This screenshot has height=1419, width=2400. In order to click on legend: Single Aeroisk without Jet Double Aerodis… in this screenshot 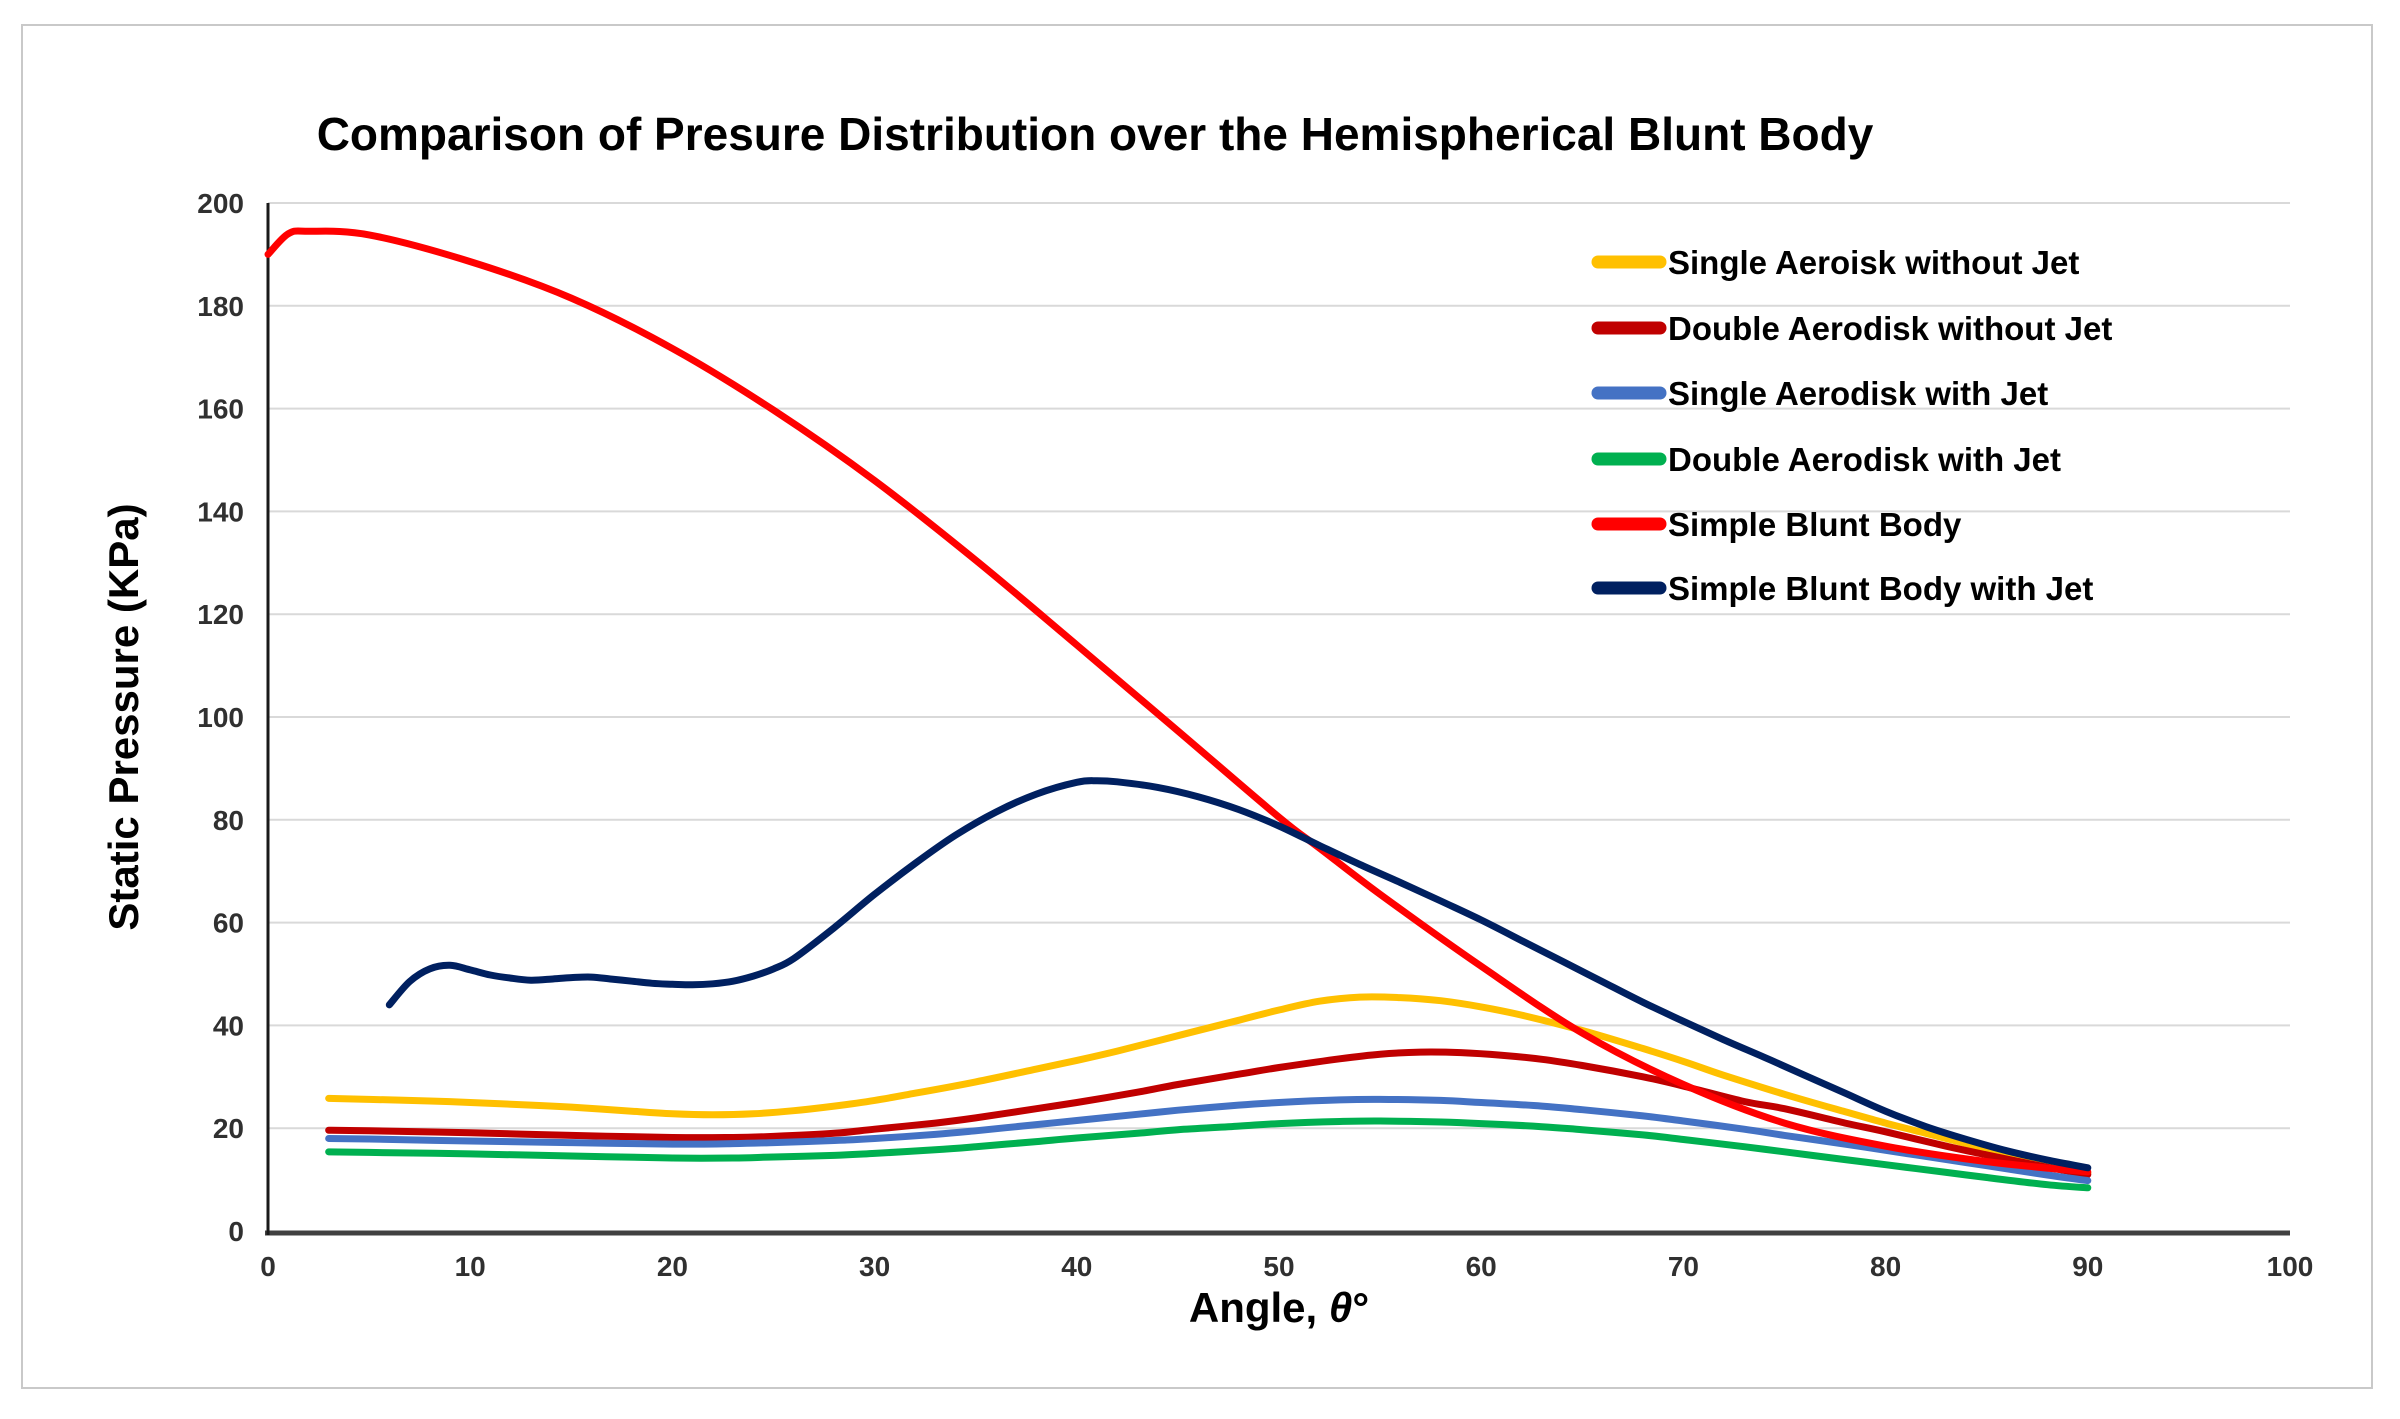, I will do `click(1851, 425)`.